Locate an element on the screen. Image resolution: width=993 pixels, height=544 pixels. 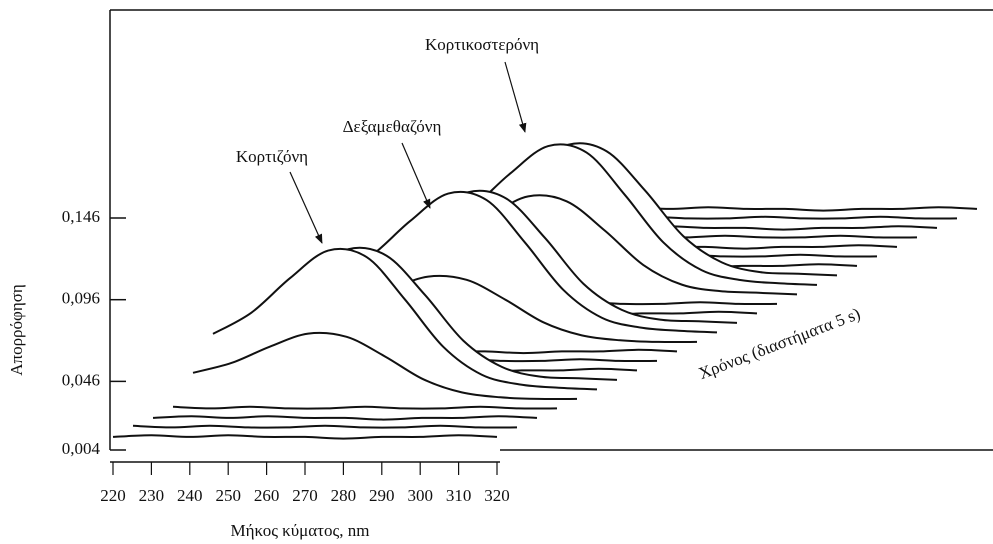
annotation: Κορτικοστερόνη is located at coordinates (482, 44).